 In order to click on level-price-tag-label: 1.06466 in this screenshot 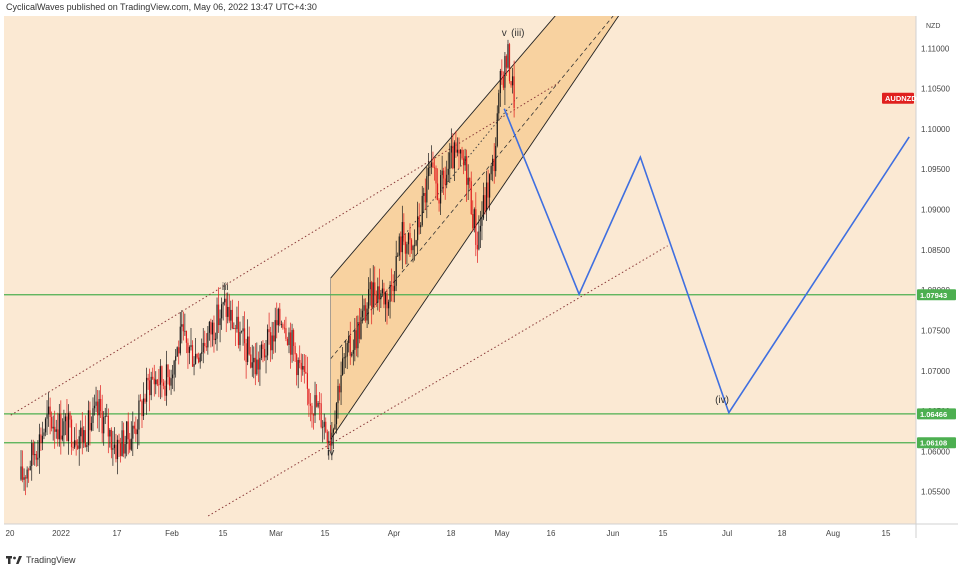, I will do `click(933, 414)`.